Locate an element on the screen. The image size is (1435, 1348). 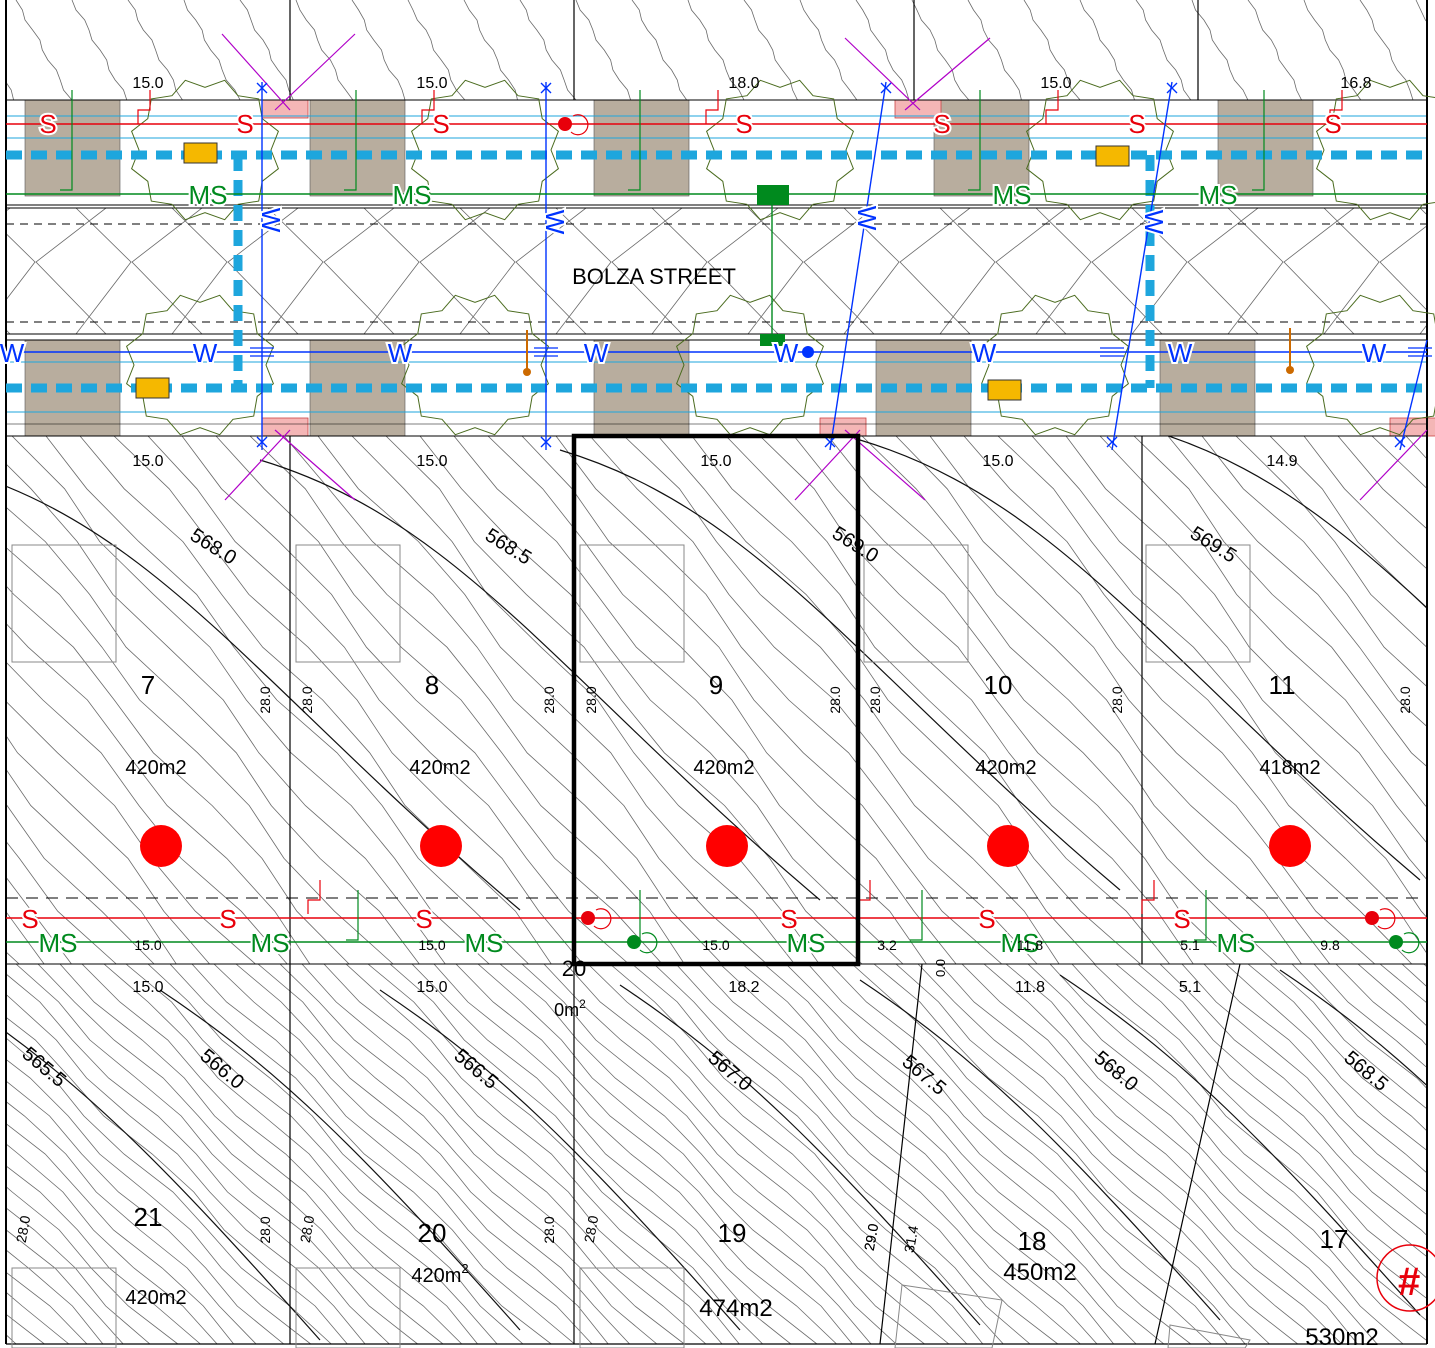
frontage-dim: 14.9 is located at coordinates (1281, 461).